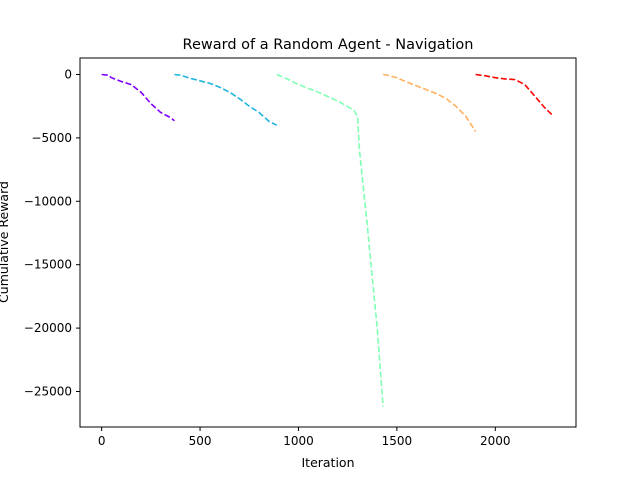 The width and height of the screenshot is (640, 480). I want to click on x-axis-label: Iteration, so click(327, 462).